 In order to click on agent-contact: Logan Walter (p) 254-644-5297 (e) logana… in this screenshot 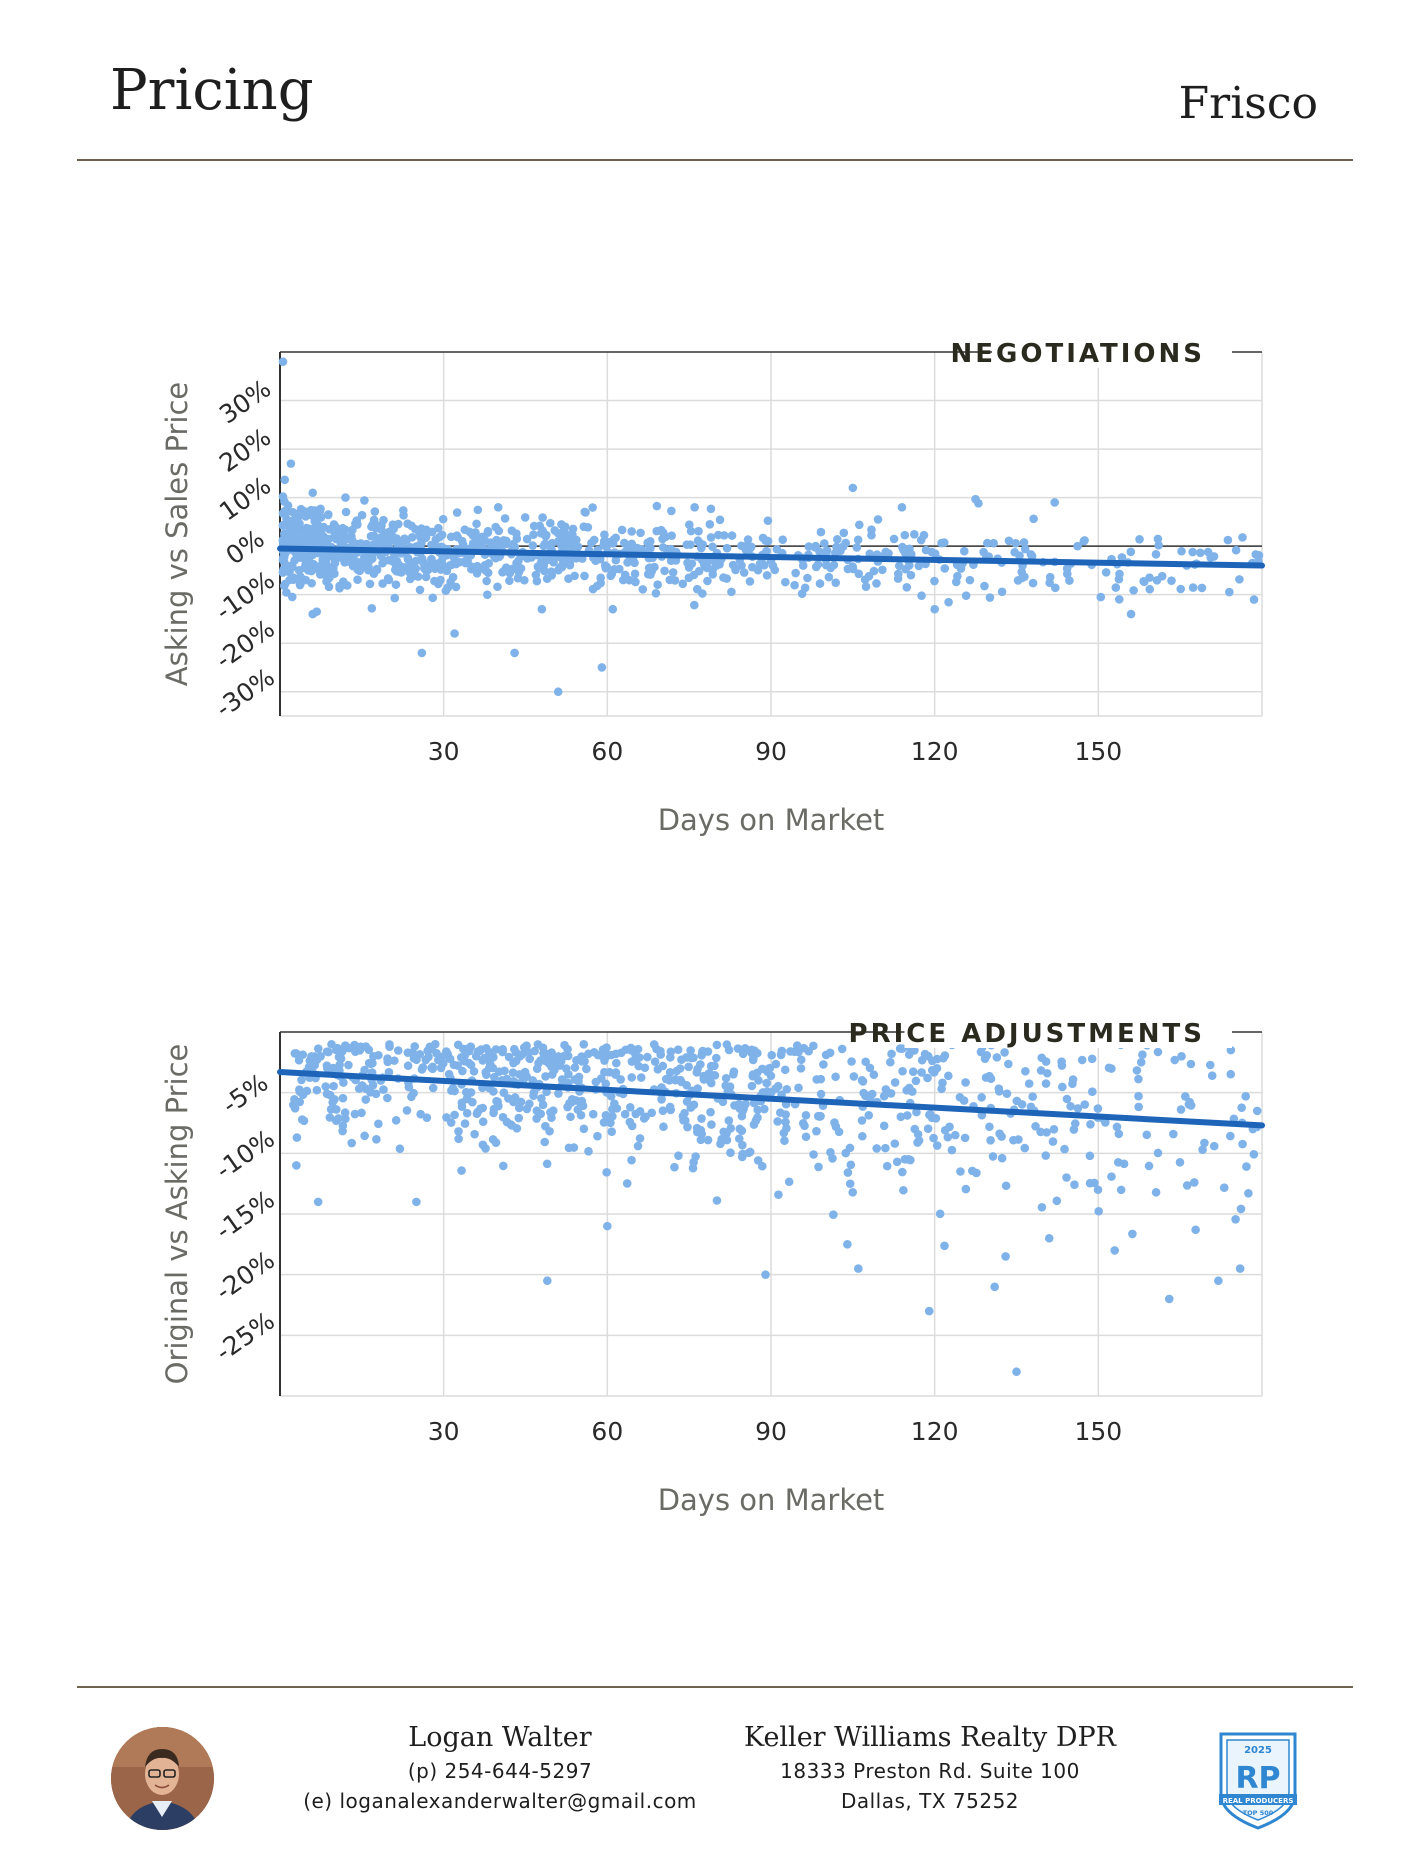, I will do `click(500, 1767)`.